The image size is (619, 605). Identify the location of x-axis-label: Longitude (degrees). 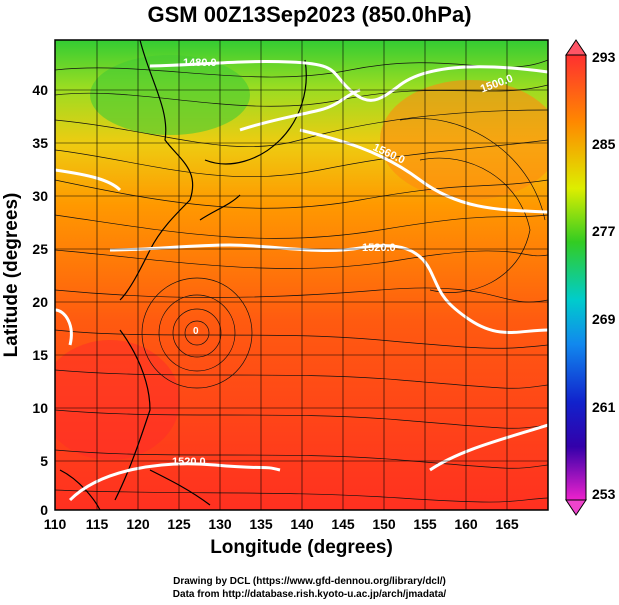
(301, 547).